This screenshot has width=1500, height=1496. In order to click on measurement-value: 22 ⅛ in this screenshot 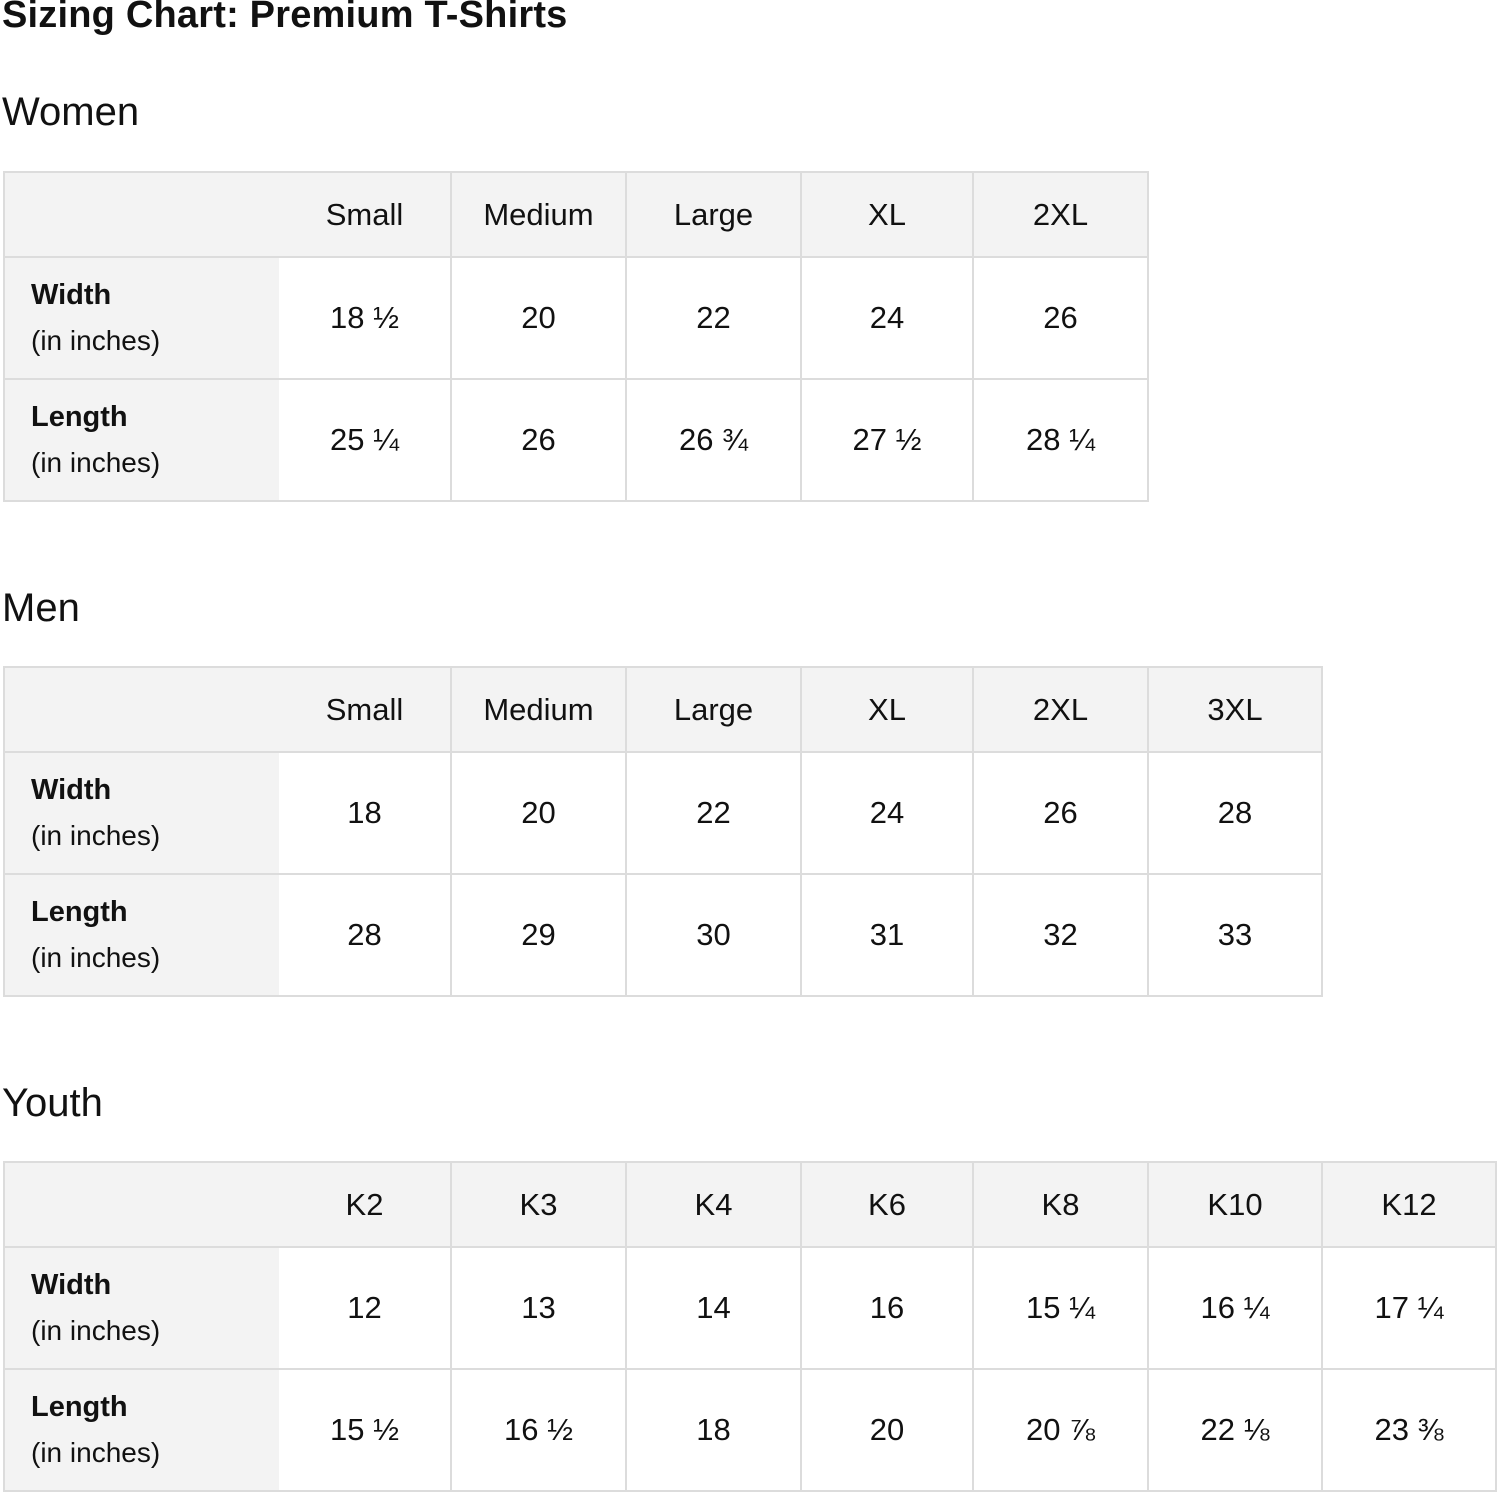, I will do `click(1235, 1430)`.